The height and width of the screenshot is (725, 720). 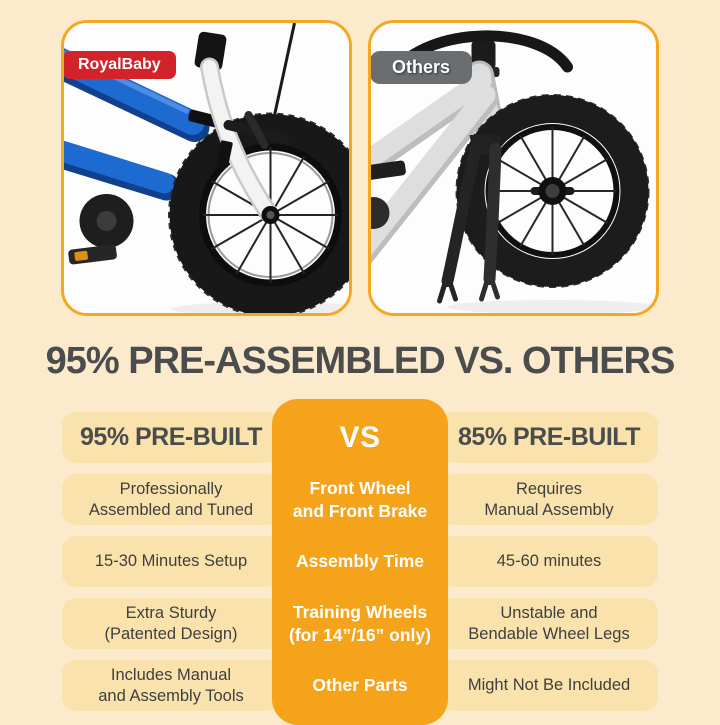 What do you see at coordinates (171, 685) in the screenshot?
I see `royalbaby-value: Includes Manual and Assembly Tools` at bounding box center [171, 685].